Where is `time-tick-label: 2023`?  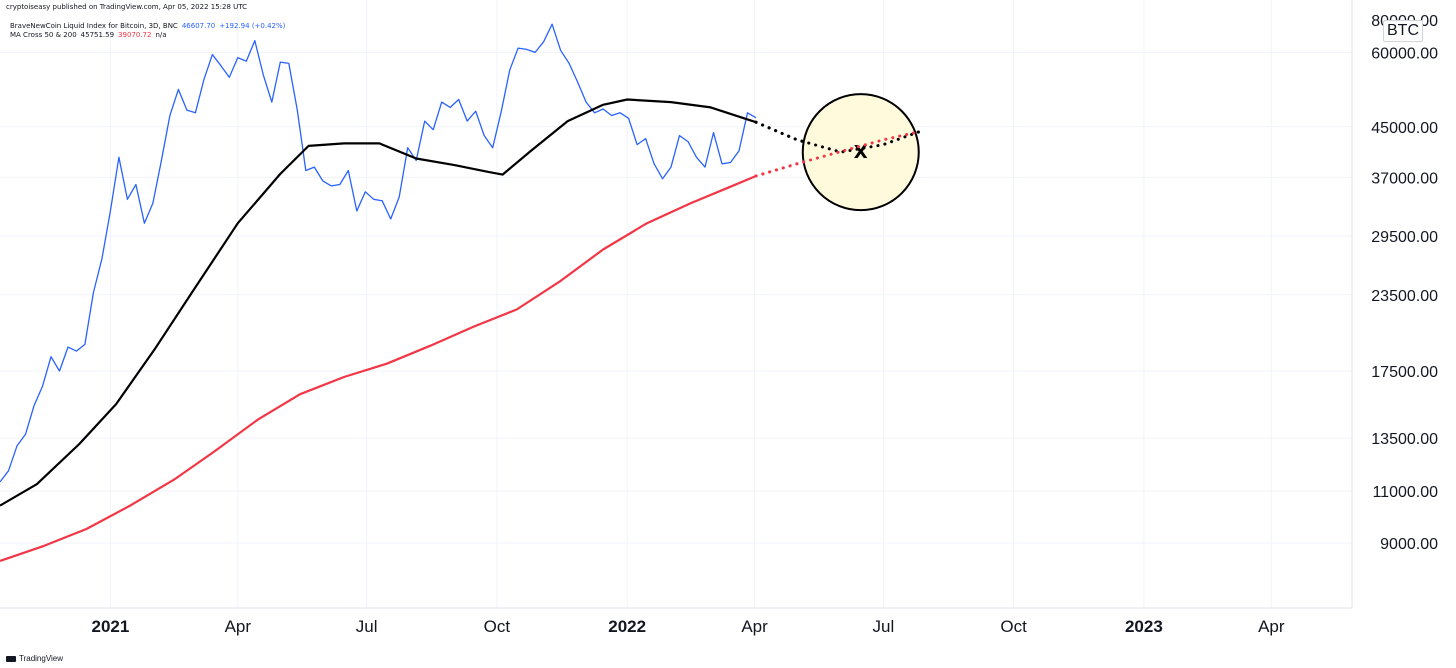
time-tick-label: 2023 is located at coordinates (1144, 626).